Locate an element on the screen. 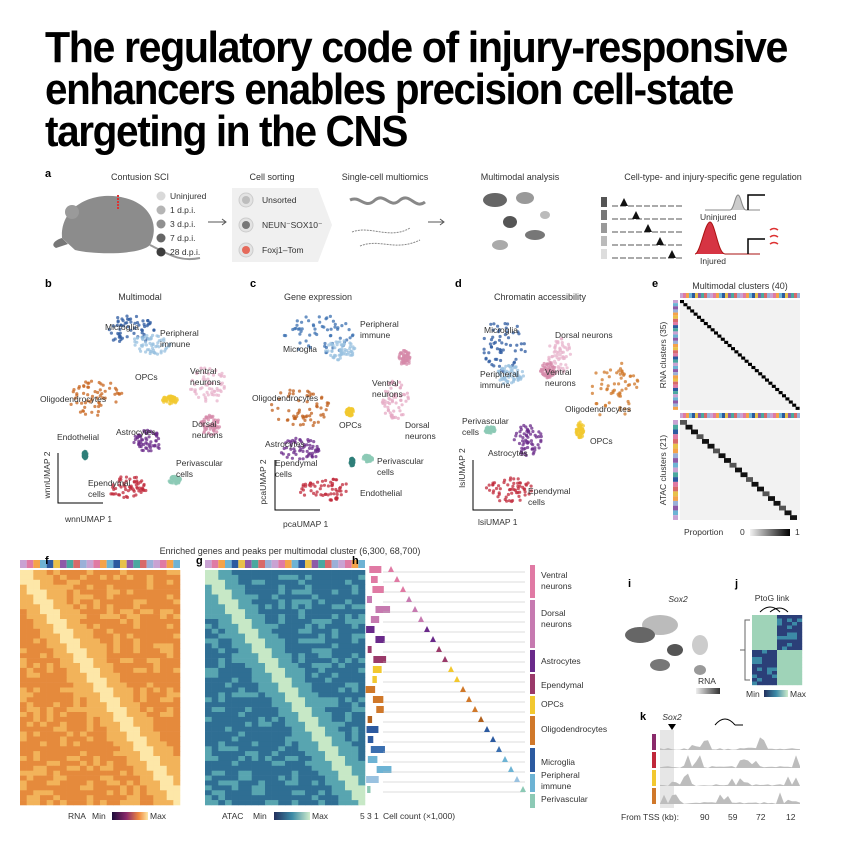 This screenshot has height=842, width=842. cluster-label: Ventral is located at coordinates (385, 383).